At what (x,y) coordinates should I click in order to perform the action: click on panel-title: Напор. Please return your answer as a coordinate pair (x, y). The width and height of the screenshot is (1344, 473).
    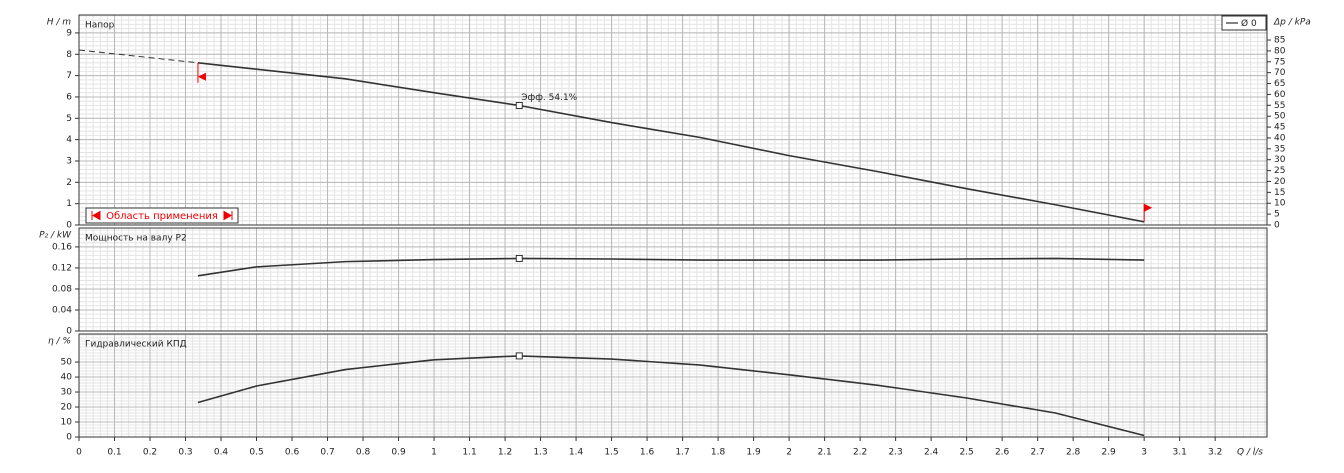
    Looking at the image, I should click on (100, 26).